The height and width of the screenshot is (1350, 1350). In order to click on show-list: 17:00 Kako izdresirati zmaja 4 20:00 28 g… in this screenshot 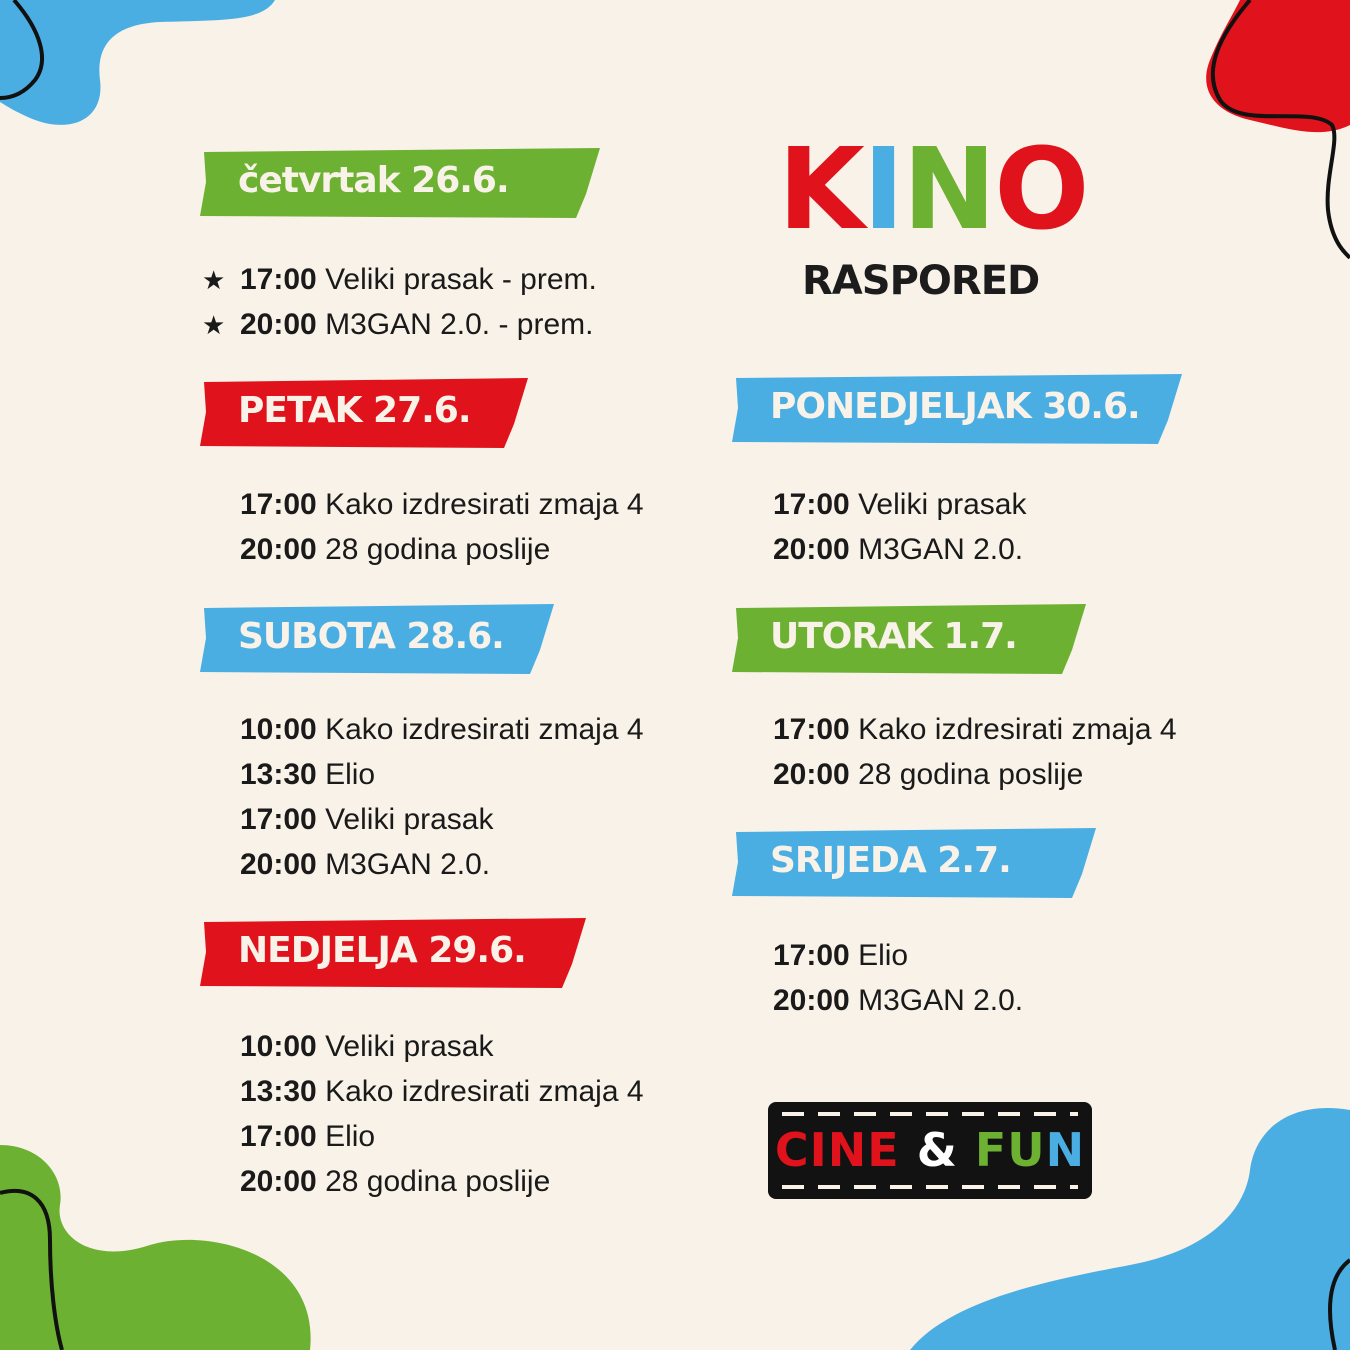, I will do `click(442, 527)`.